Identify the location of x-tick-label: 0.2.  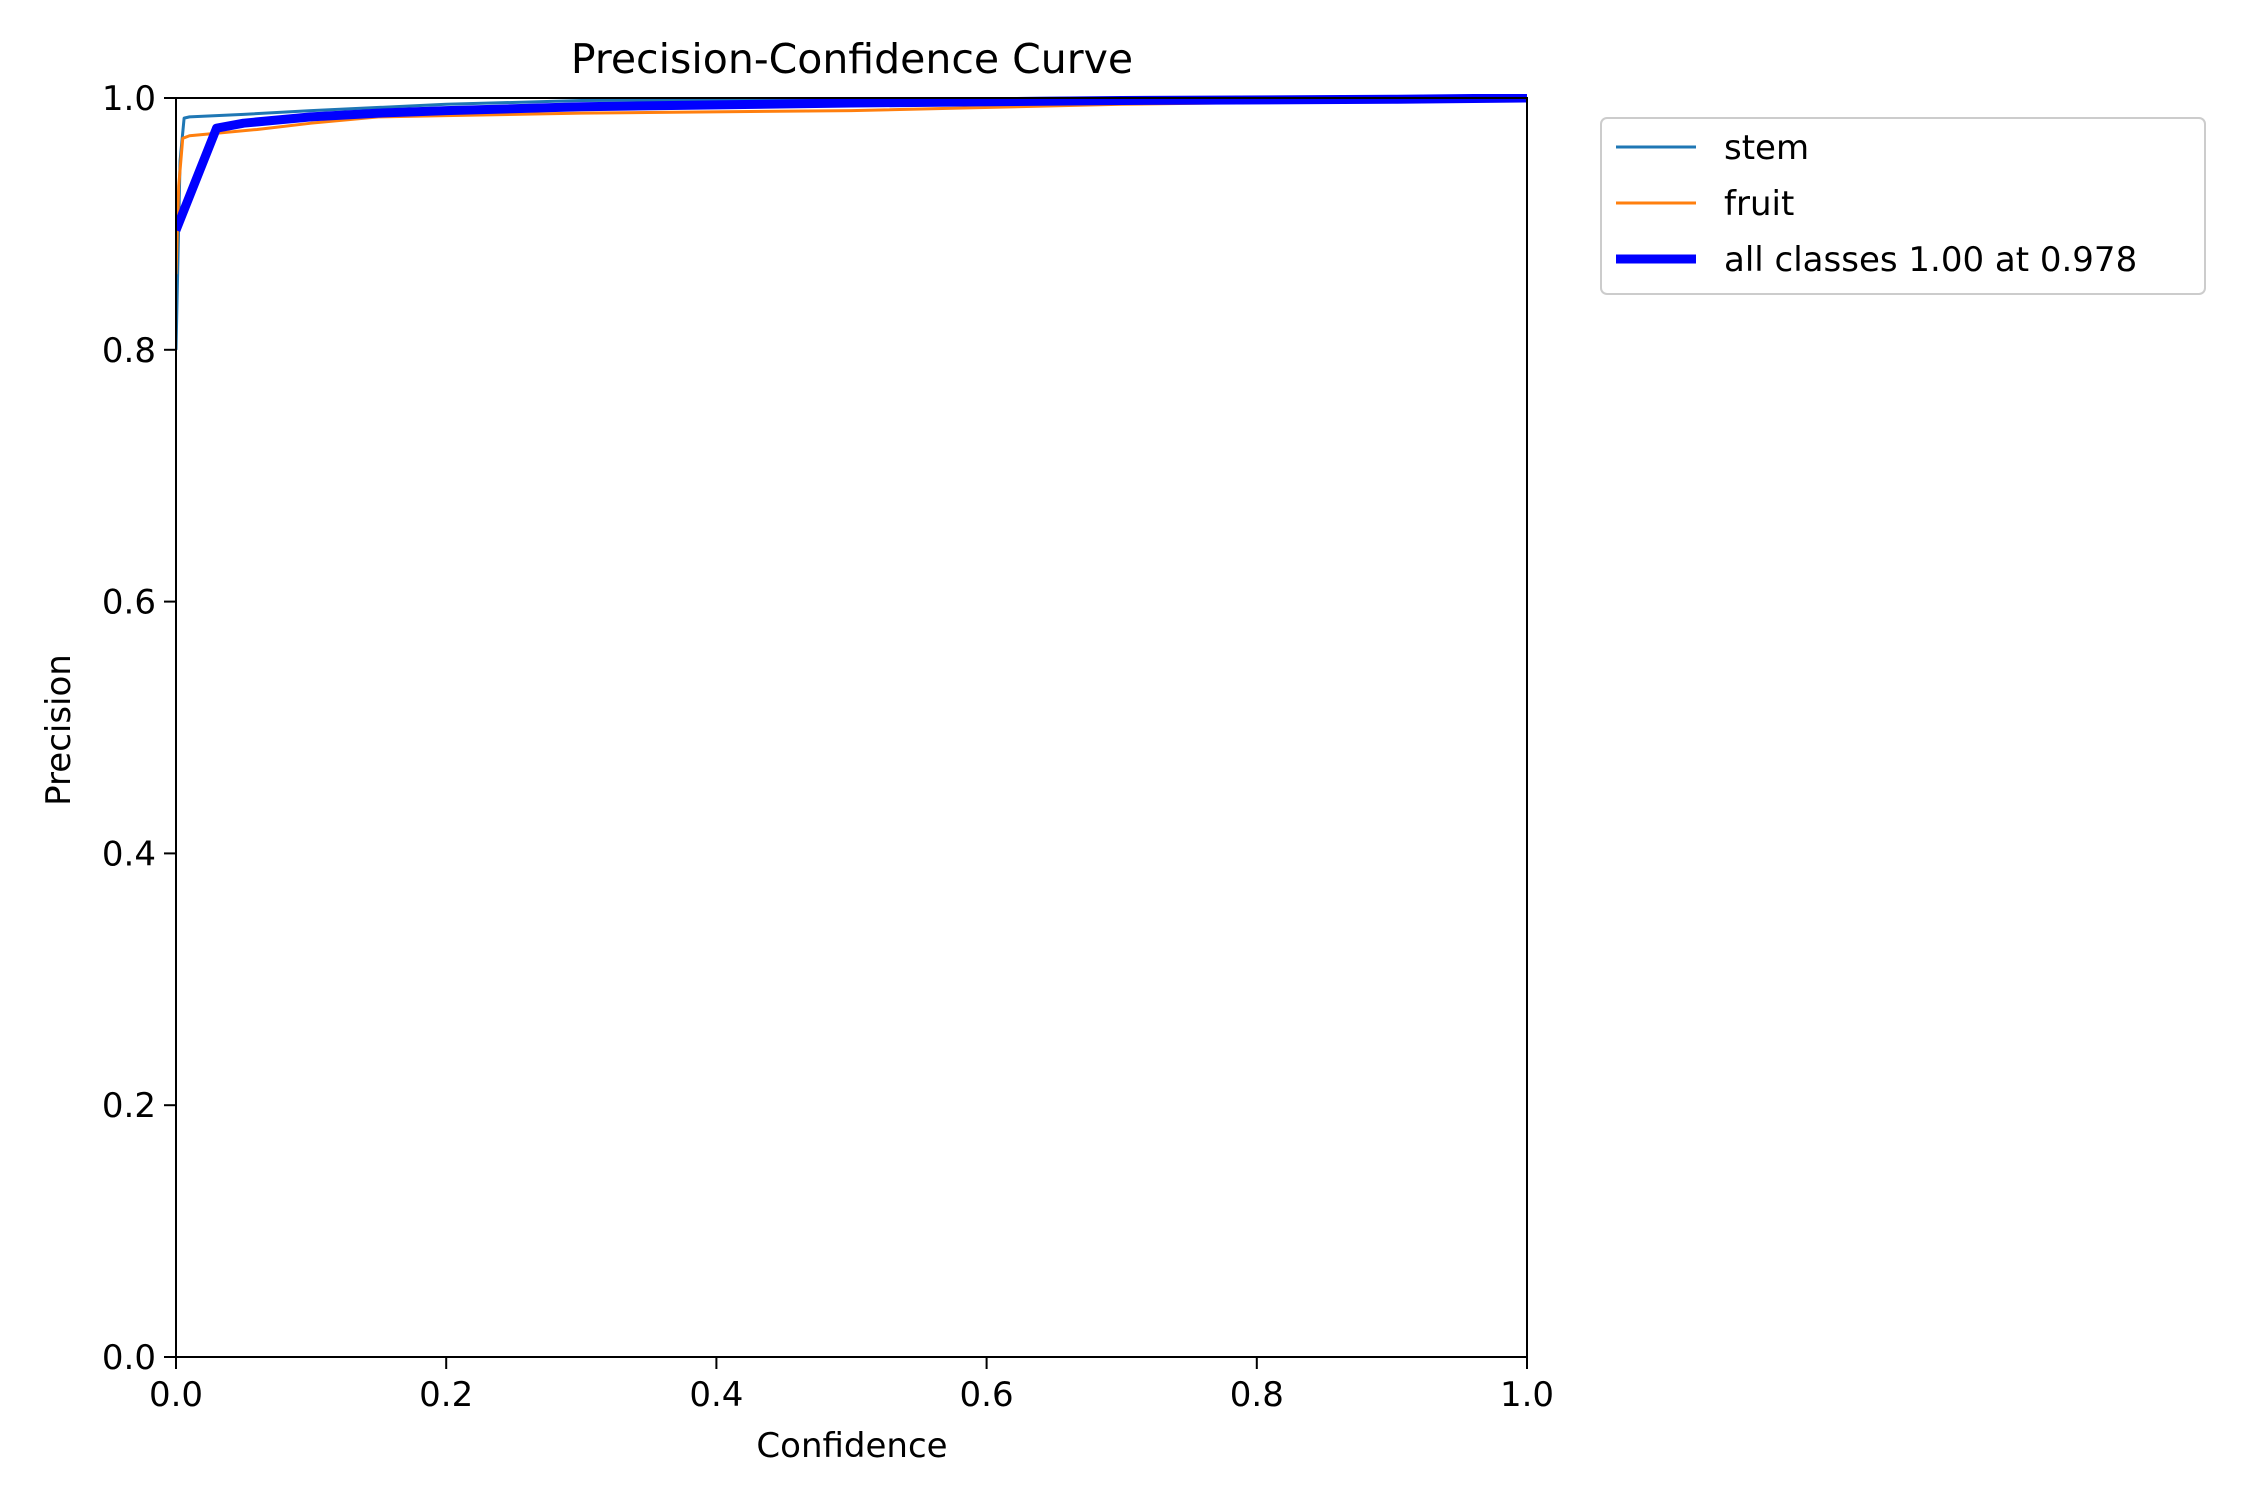
(446, 1395).